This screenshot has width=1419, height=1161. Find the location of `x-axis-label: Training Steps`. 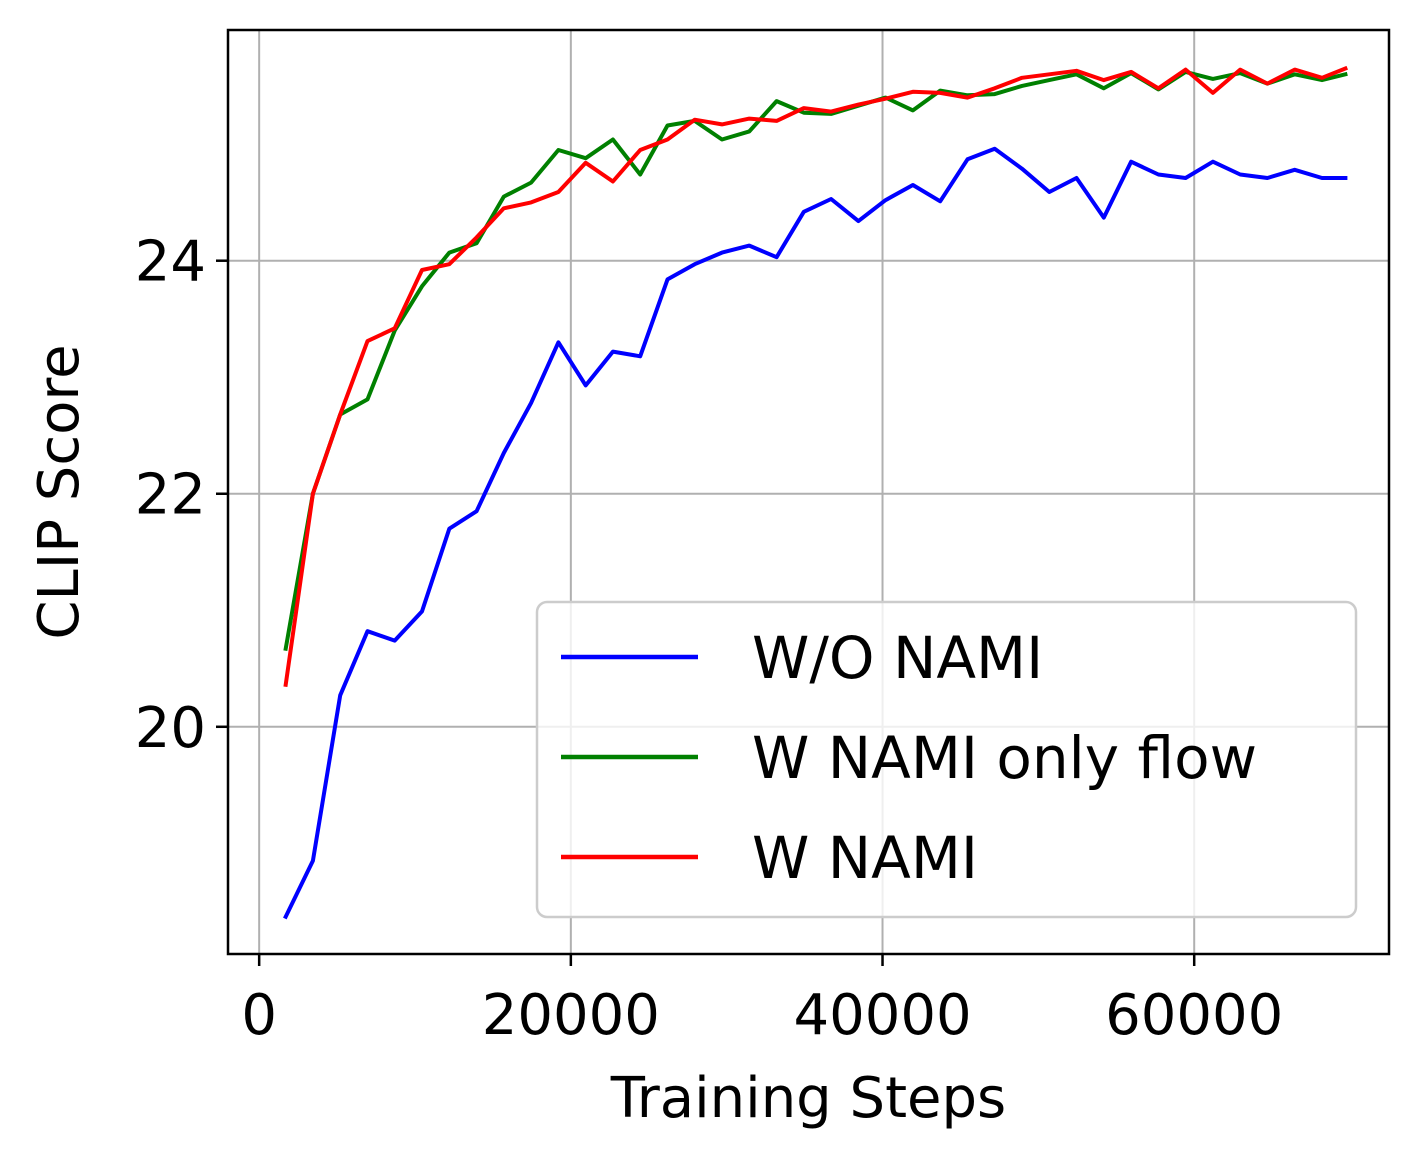

x-axis-label: Training Steps is located at coordinates (808, 1098).